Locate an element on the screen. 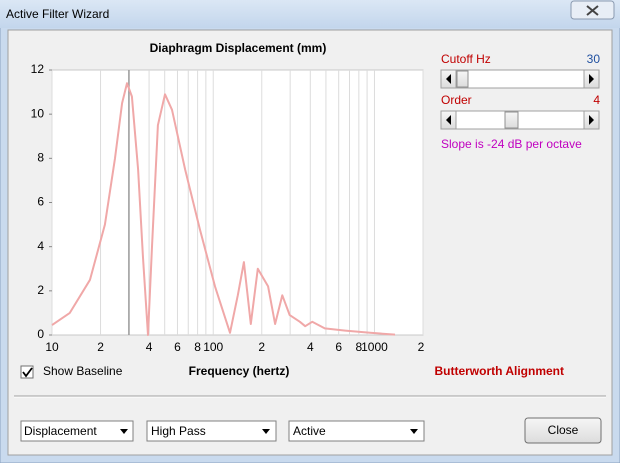  dropdown-value: Active is located at coordinates (309, 431).